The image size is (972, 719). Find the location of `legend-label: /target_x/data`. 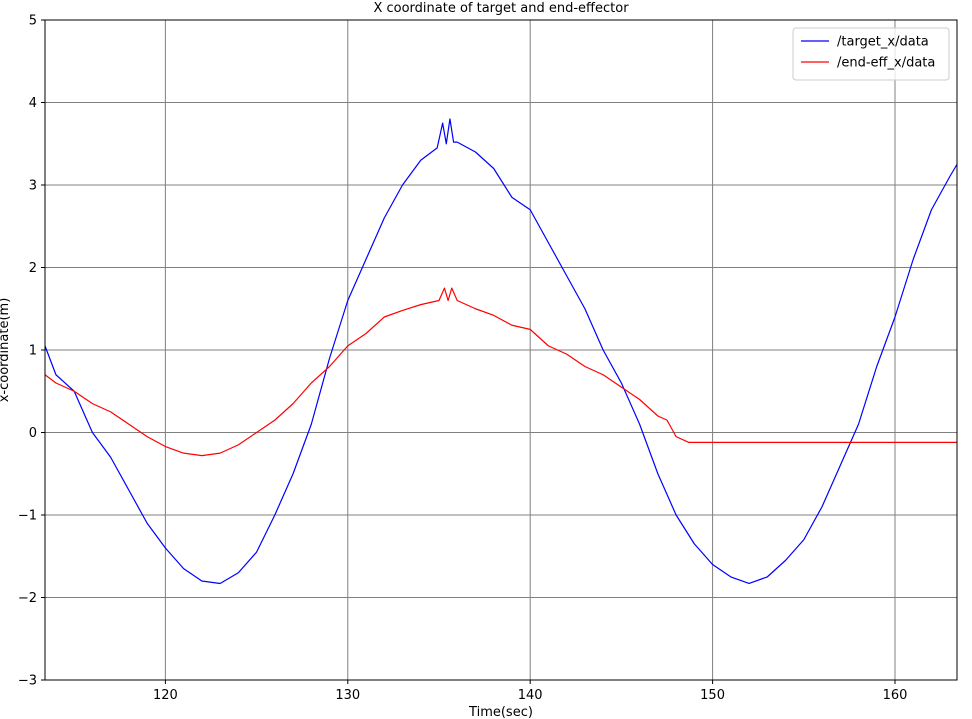

legend-label: /target_x/data is located at coordinates (883, 42).